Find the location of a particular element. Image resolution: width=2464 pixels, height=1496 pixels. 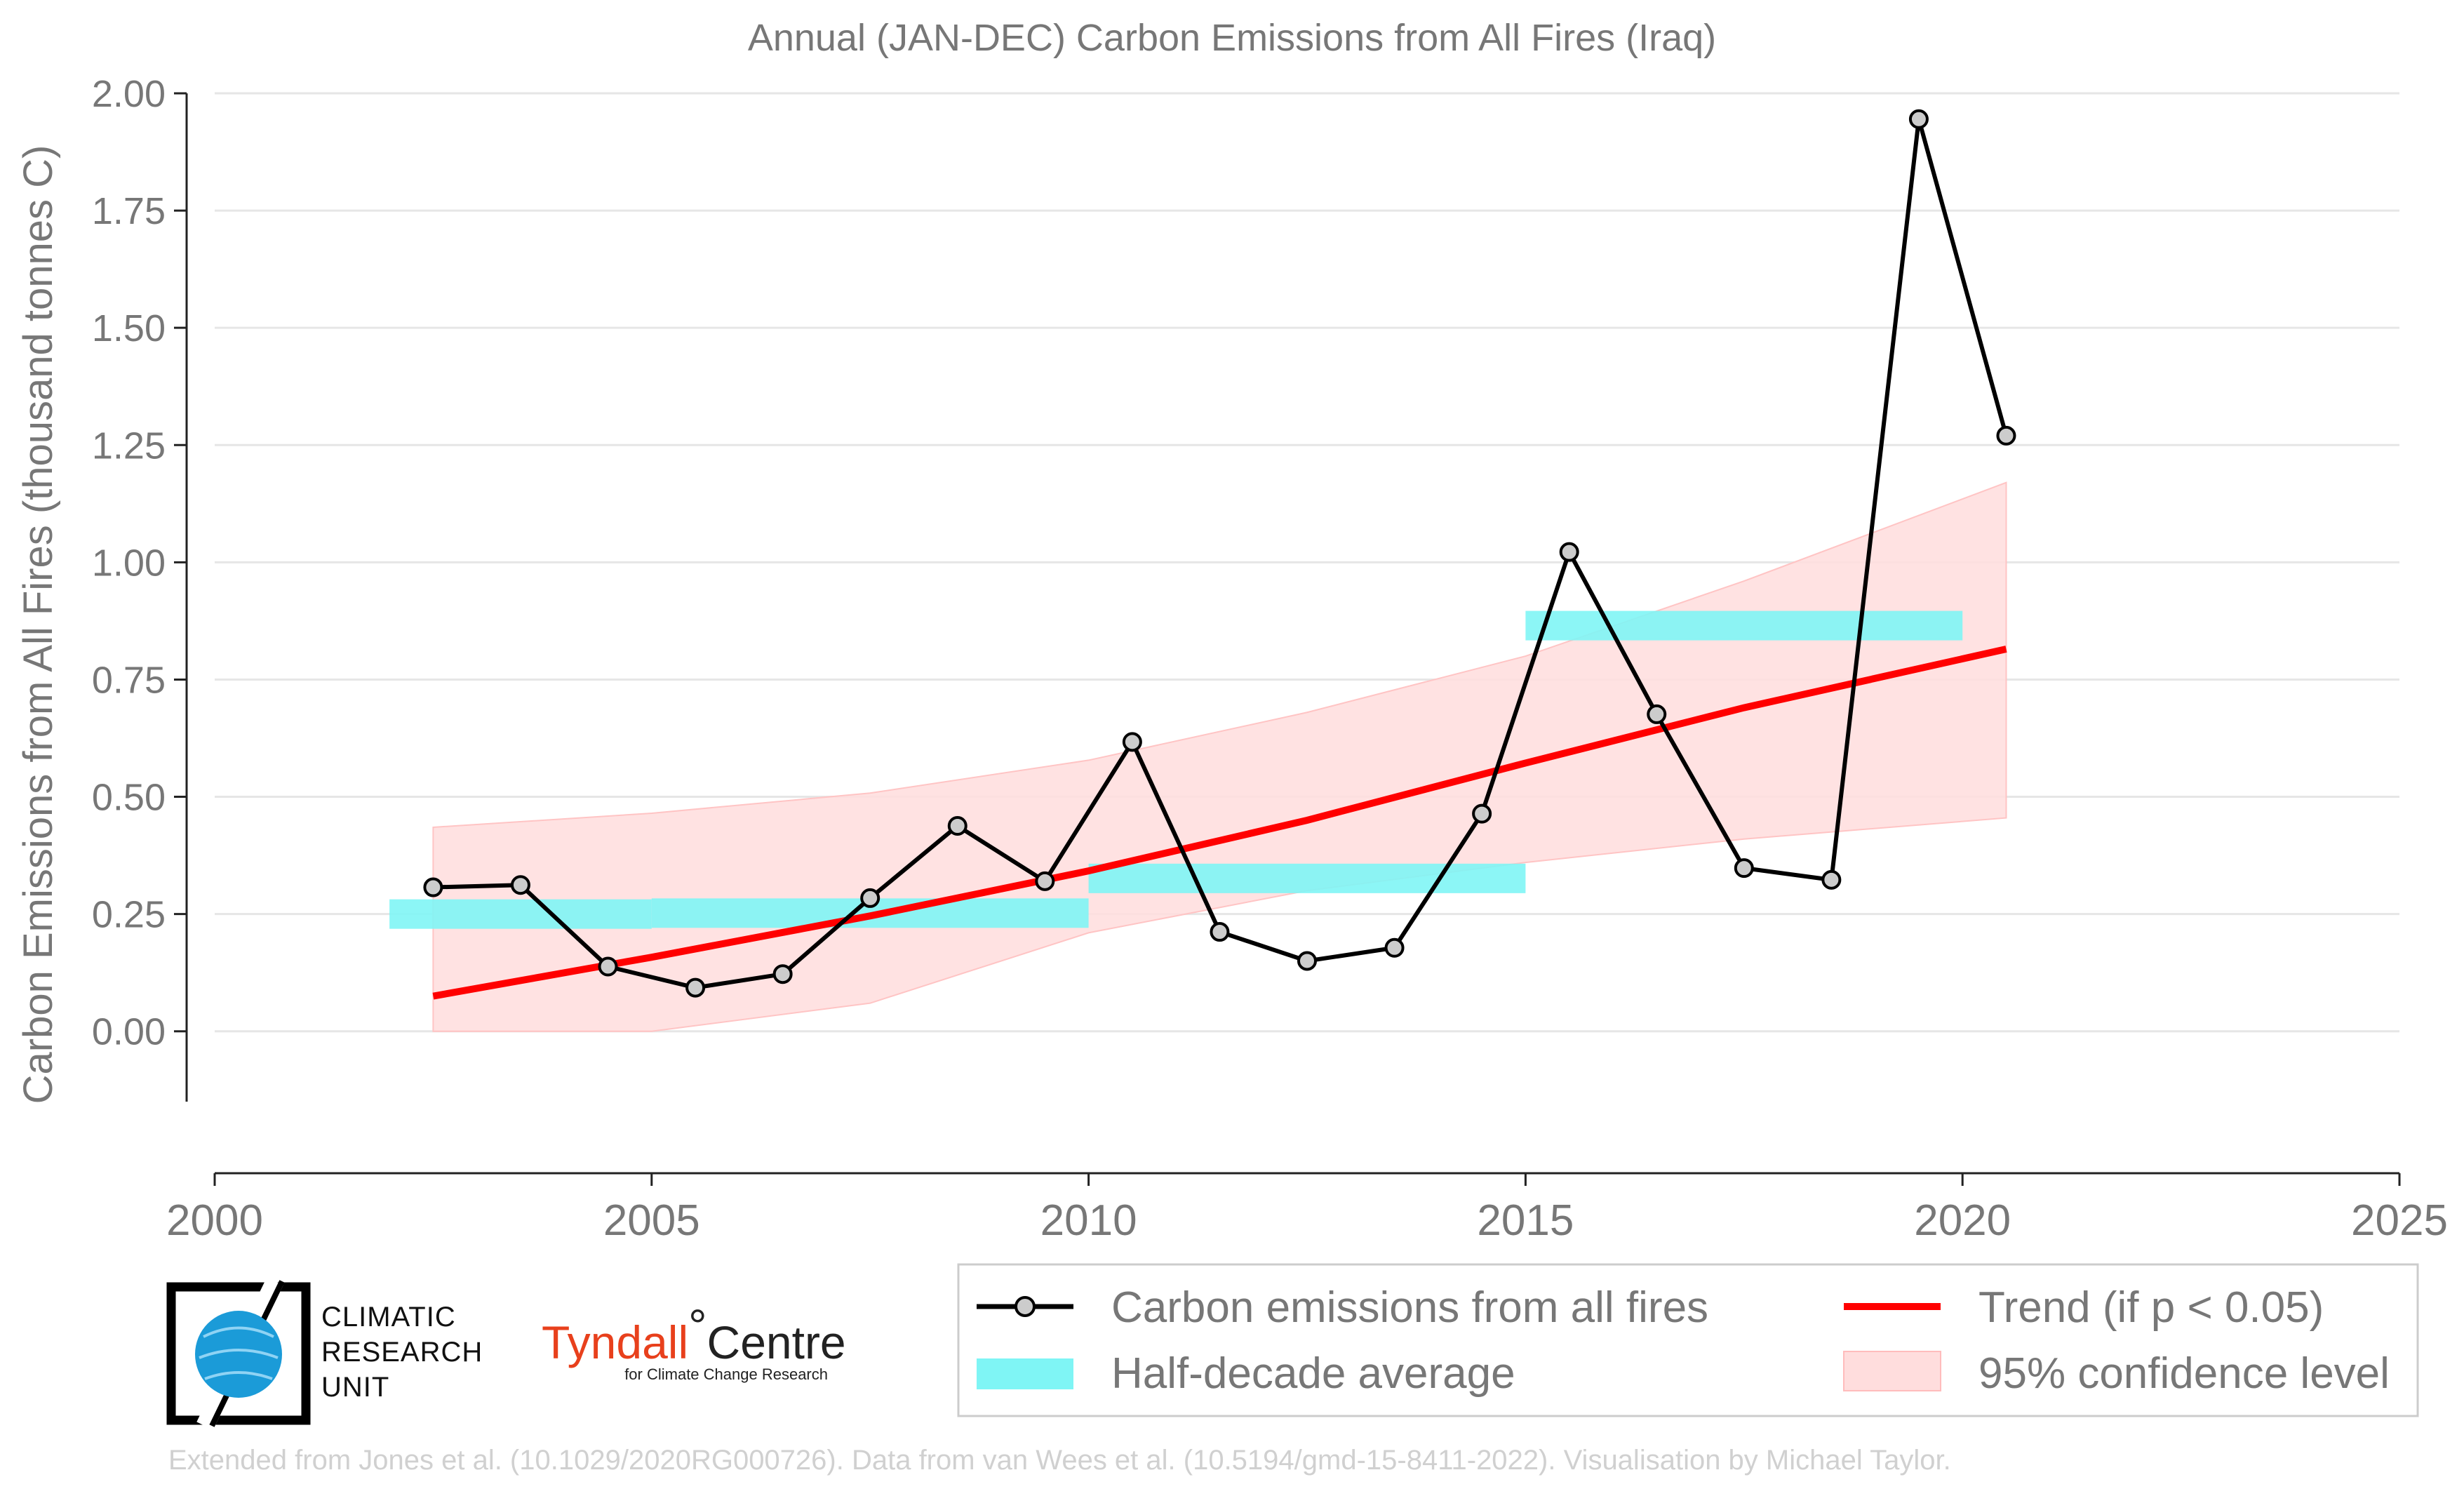

y-tick-label: 0.50 is located at coordinates (129, 798).